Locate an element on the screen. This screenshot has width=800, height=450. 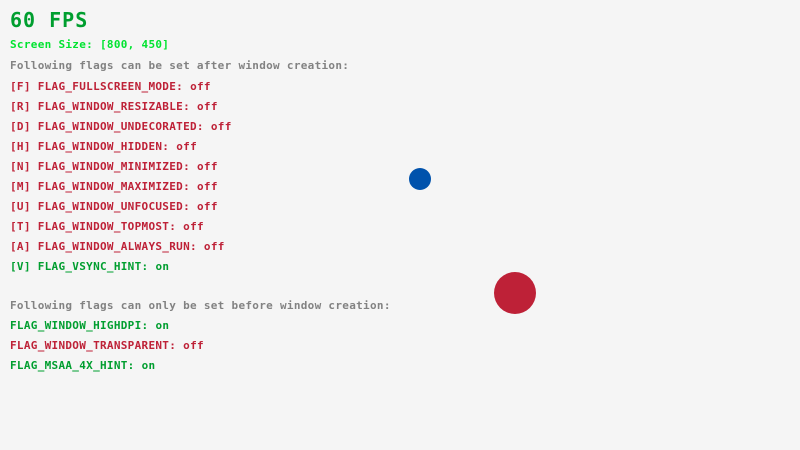
flag-label: [V] FLAG_VSYNC_HINT: is located at coordinates (79, 266).